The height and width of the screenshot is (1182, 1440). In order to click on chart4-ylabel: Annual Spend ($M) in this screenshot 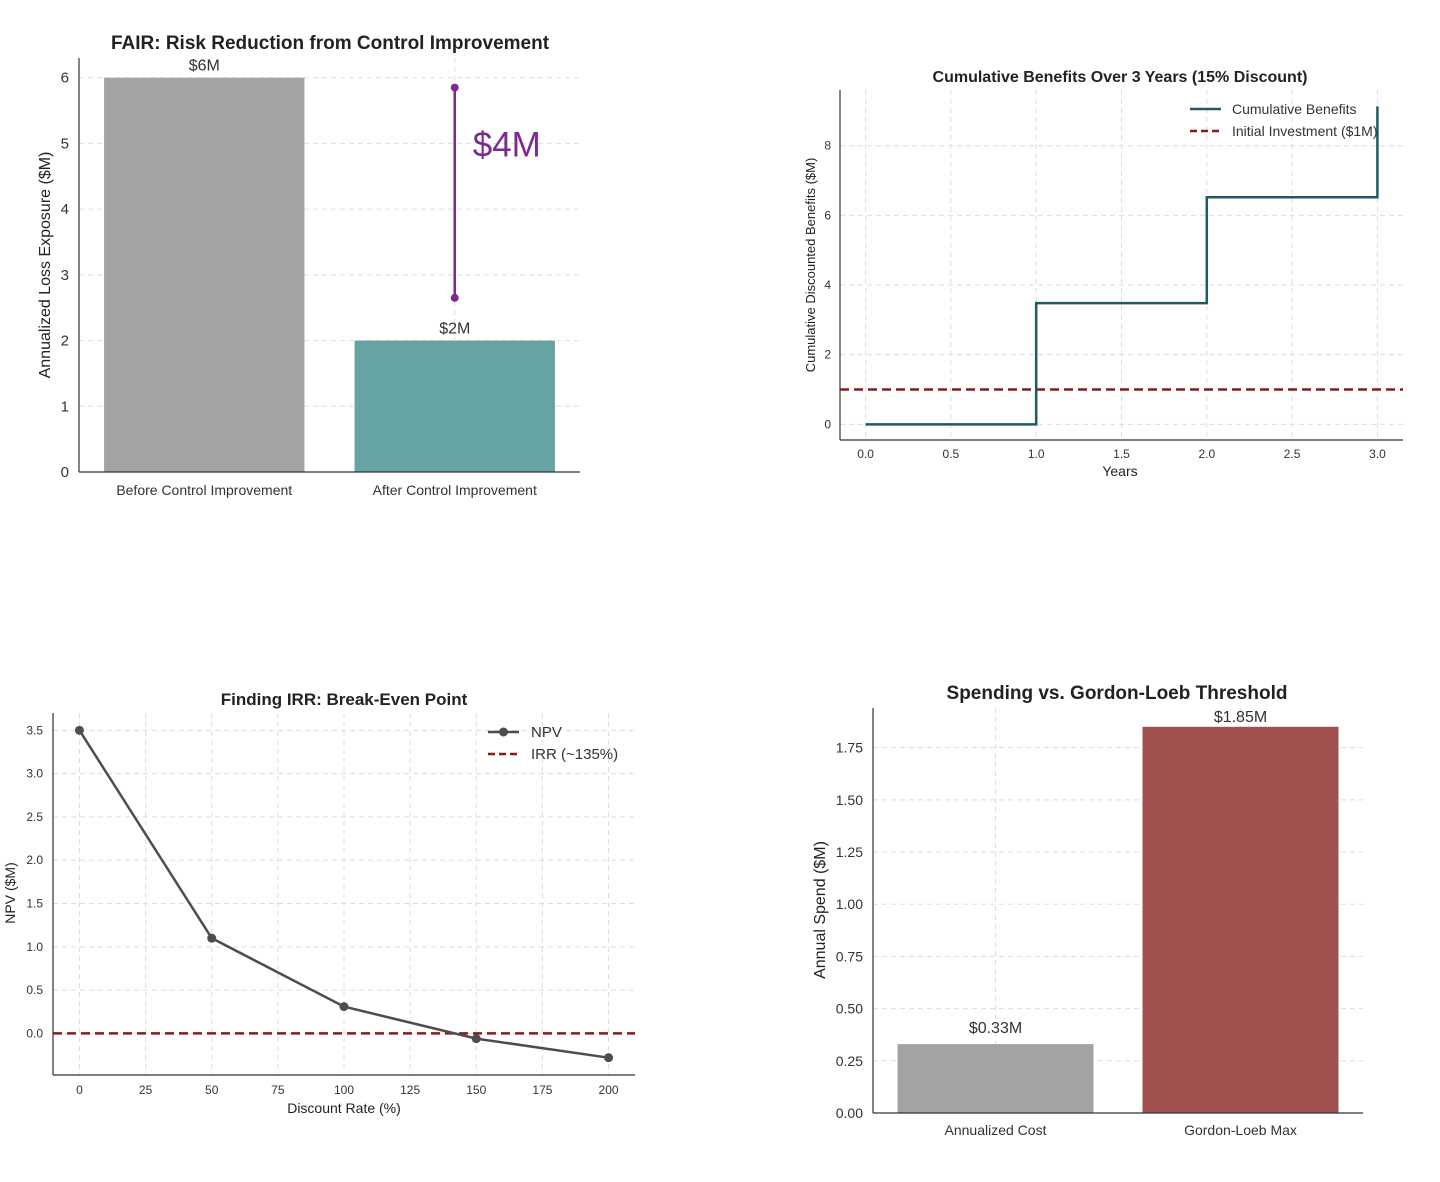, I will do `click(820, 910)`.